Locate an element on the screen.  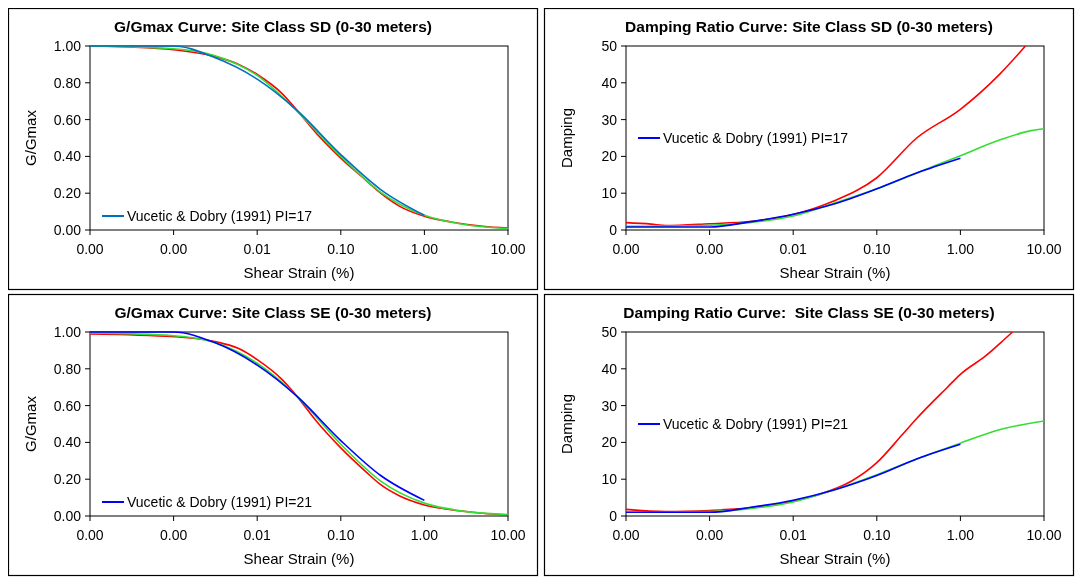
chart-title: G/Gmax Curve: Site Class SD (0-30 meters) is located at coordinates (273, 26).